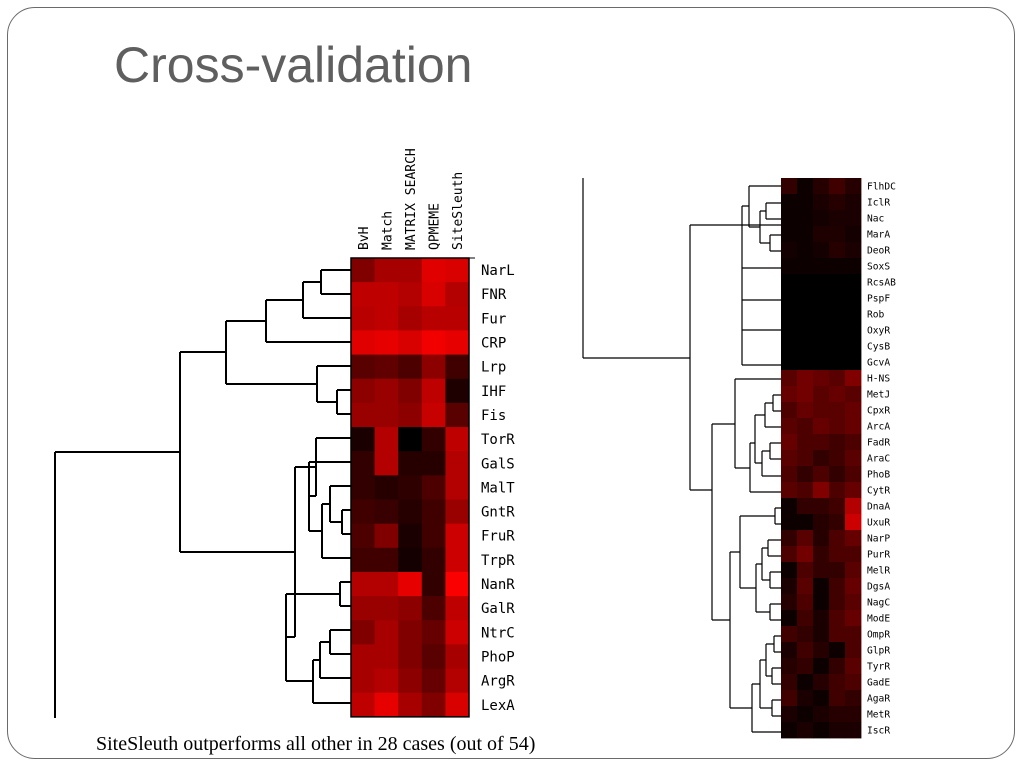 This screenshot has width=1024, height=768. What do you see at coordinates (498, 609) in the screenshot?
I see `row-label: GalR` at bounding box center [498, 609].